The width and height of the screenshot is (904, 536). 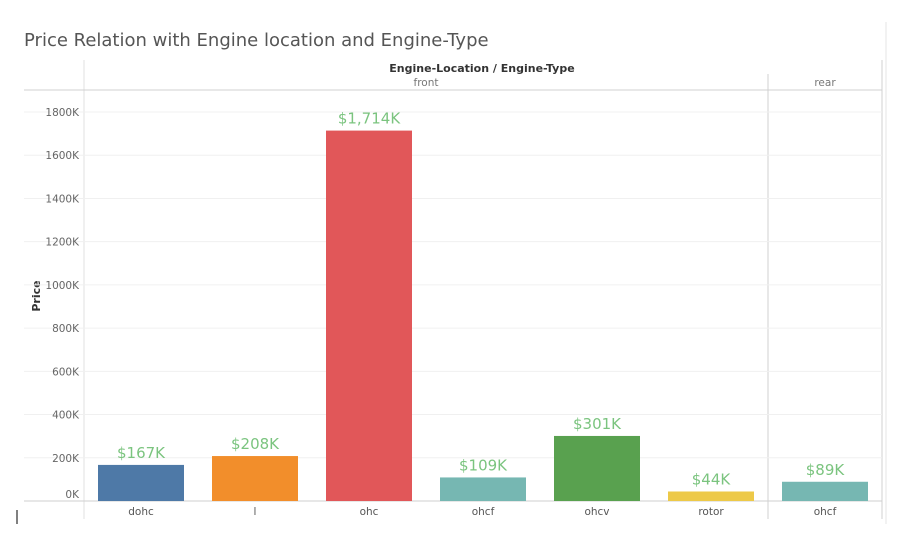 What do you see at coordinates (141, 453) in the screenshot?
I see `data-label: $167K` at bounding box center [141, 453].